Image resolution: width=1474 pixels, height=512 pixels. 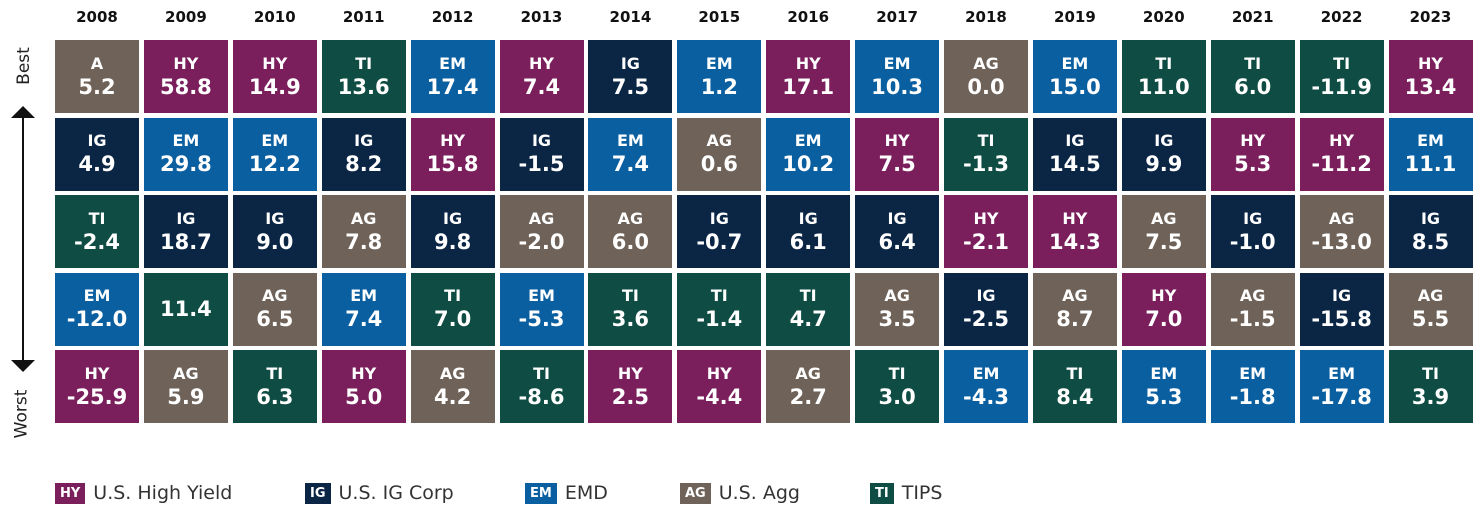 I want to click on cell: EM 15.0, so click(x=1074, y=76).